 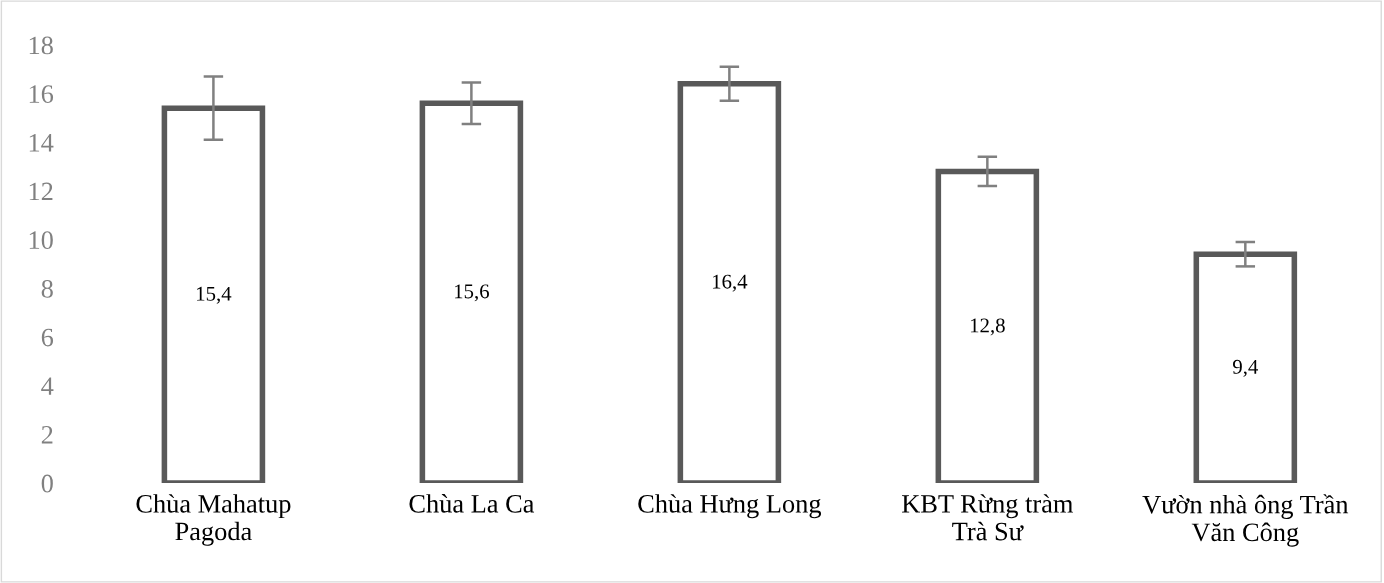 I want to click on data-label: 16,4, so click(x=730, y=283).